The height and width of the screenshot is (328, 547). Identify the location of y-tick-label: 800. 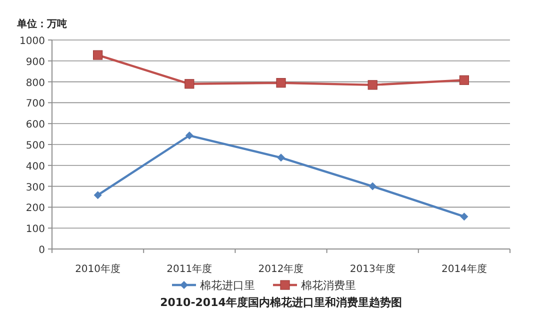
(35, 83).